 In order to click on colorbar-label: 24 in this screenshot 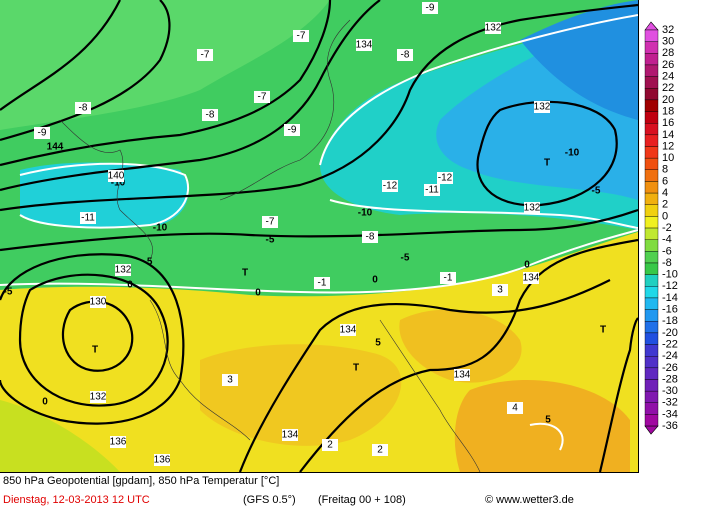, I will do `click(668, 77)`.